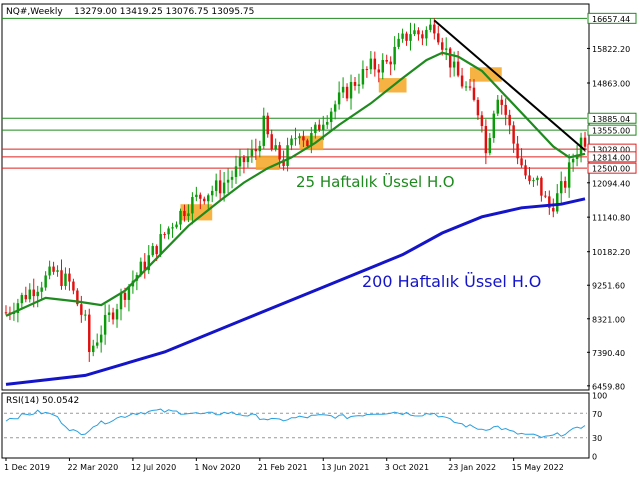 The height and width of the screenshot is (480, 640). Describe the element at coordinates (608, 353) in the screenshot. I see `price-label-13: 7390.40` at that location.